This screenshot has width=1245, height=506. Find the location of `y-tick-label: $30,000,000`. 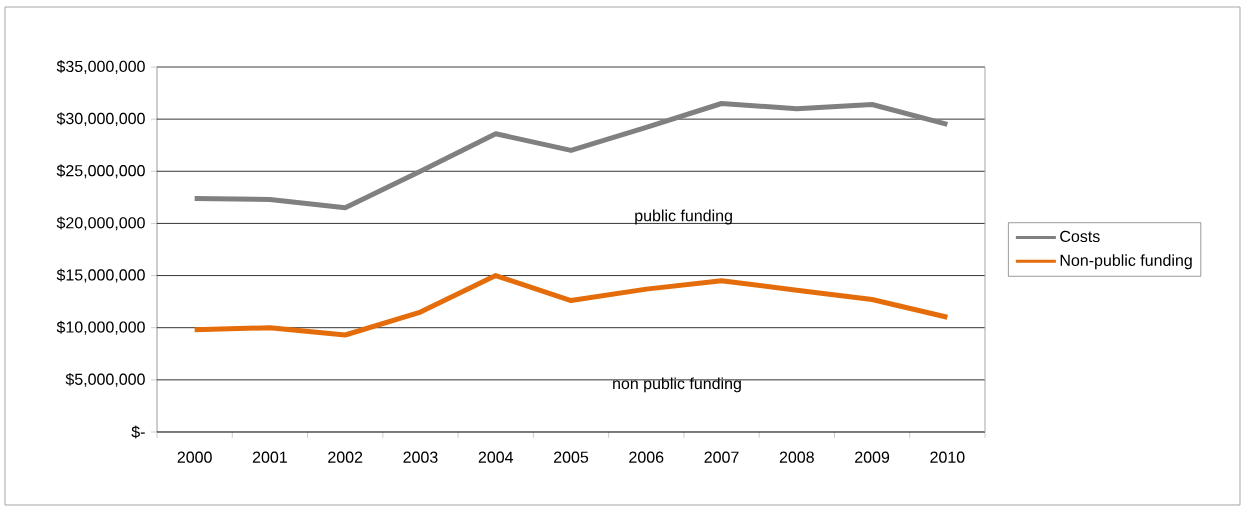

y-tick-label: $30,000,000 is located at coordinates (100, 119).